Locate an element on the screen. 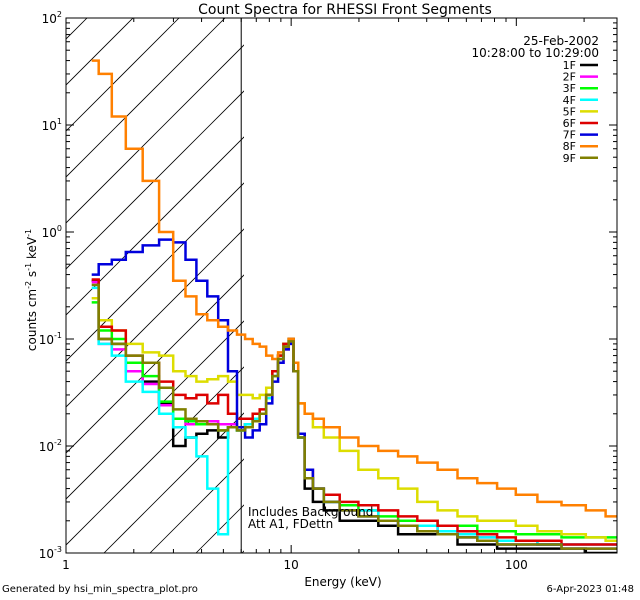  time-range-label: 10:28:00 to 10:29:00 is located at coordinates (535, 53).